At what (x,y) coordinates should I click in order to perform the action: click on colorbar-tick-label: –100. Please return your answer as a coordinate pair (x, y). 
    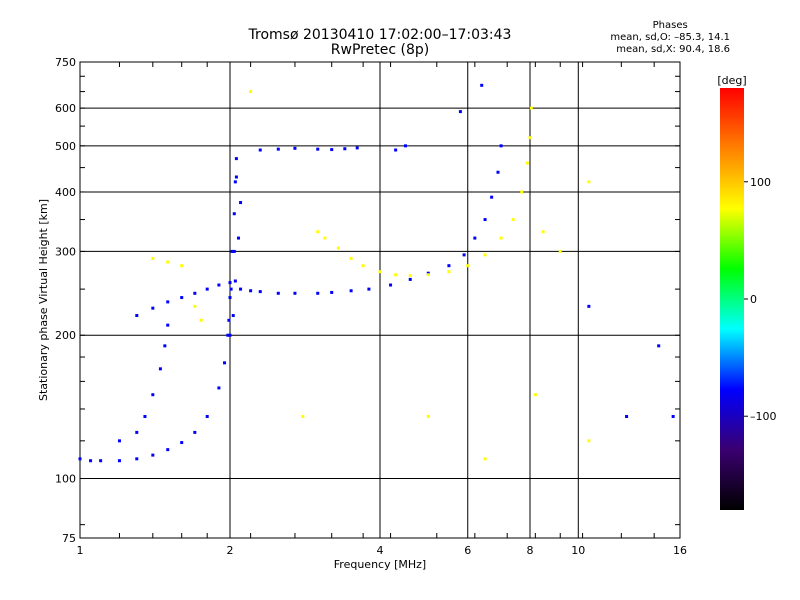
    Looking at the image, I should click on (763, 416).